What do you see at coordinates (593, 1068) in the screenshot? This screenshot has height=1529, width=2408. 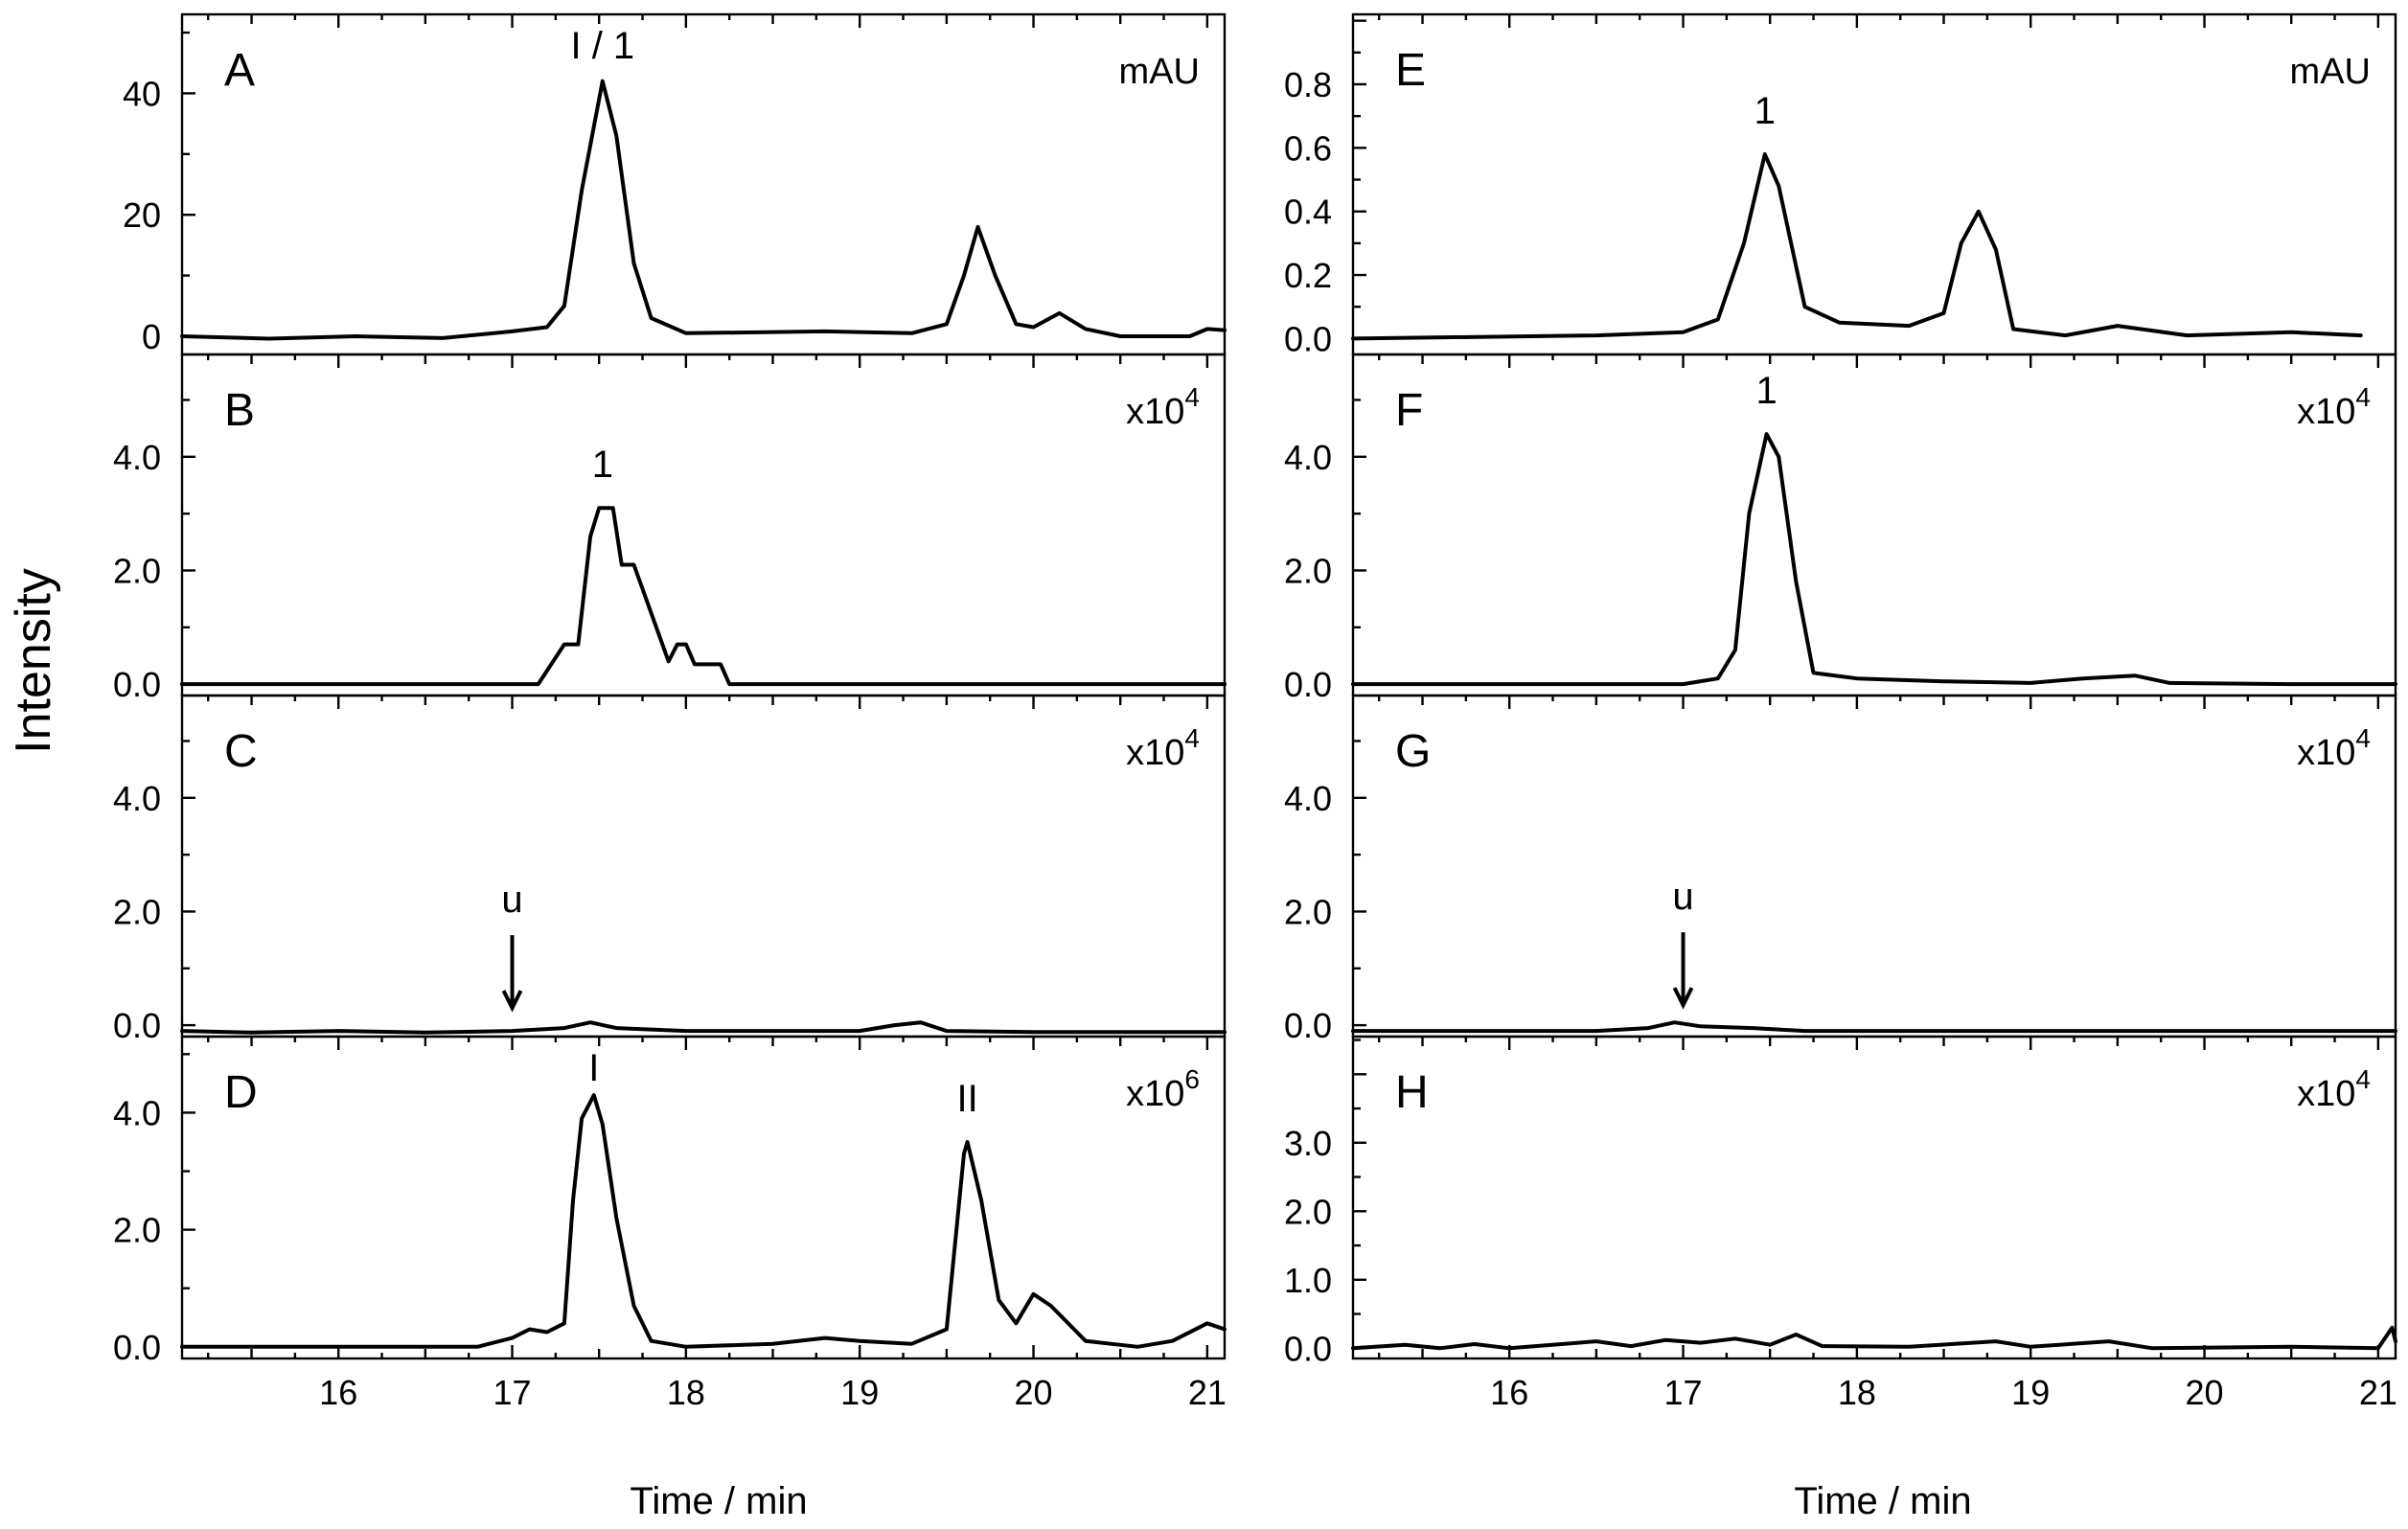 I see `peak-label: I` at bounding box center [593, 1068].